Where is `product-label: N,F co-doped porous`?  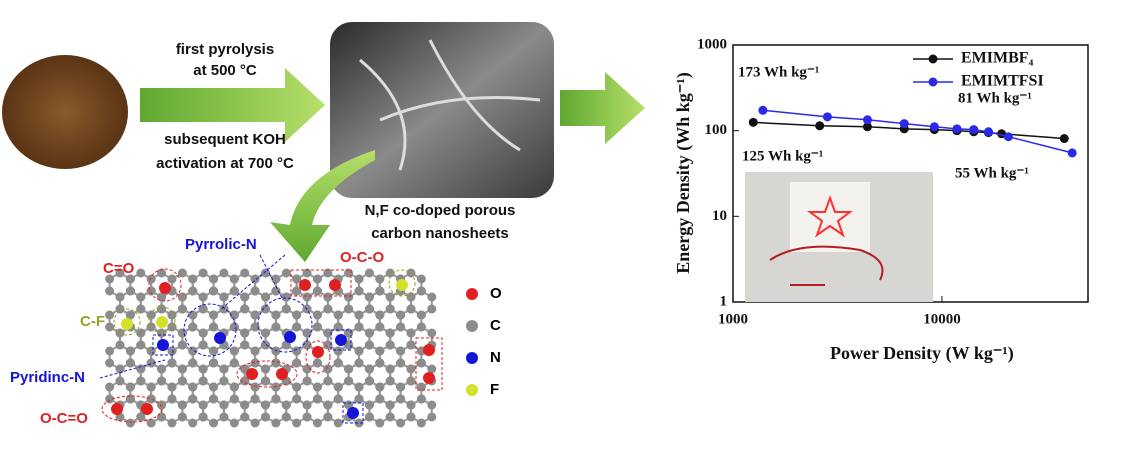
product-label: N,F co-doped porous is located at coordinates (440, 210).